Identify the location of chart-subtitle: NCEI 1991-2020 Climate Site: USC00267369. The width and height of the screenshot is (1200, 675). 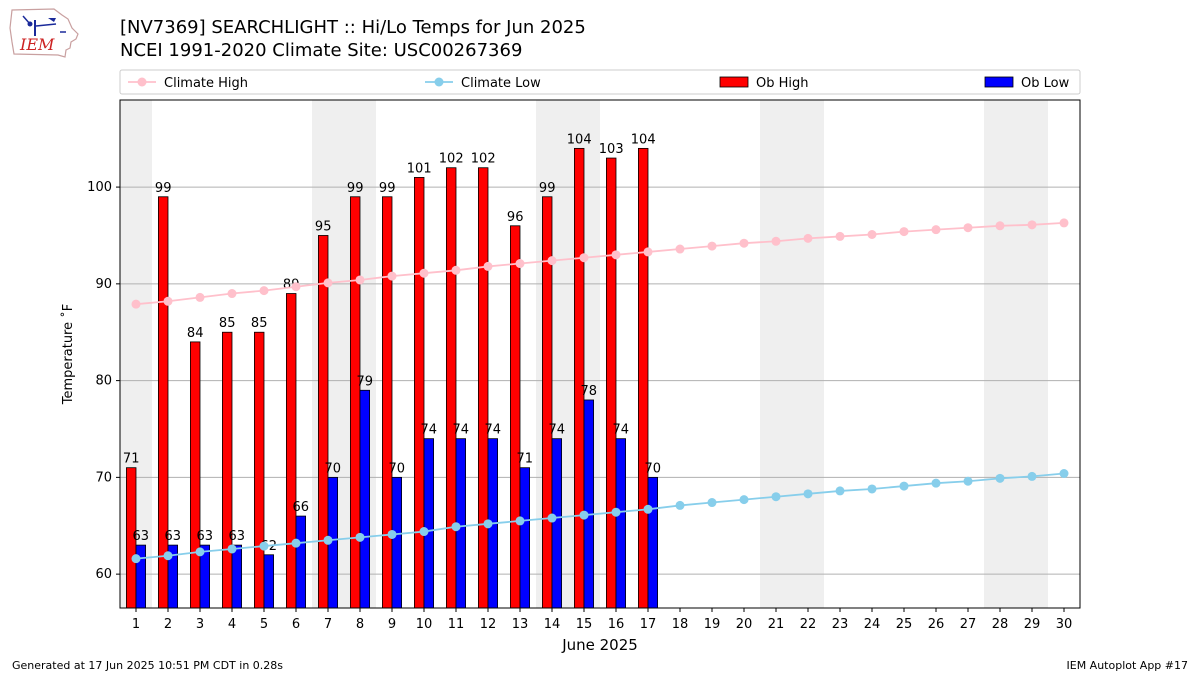
(321, 50).